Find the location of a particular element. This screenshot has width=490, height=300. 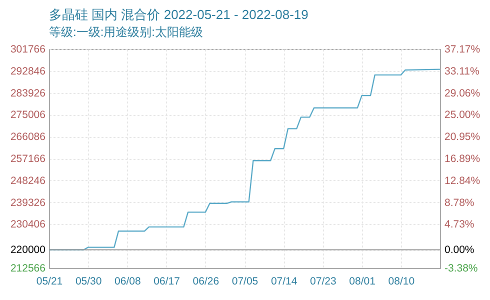

y-tick-label: 301766 is located at coordinates (28, 50).